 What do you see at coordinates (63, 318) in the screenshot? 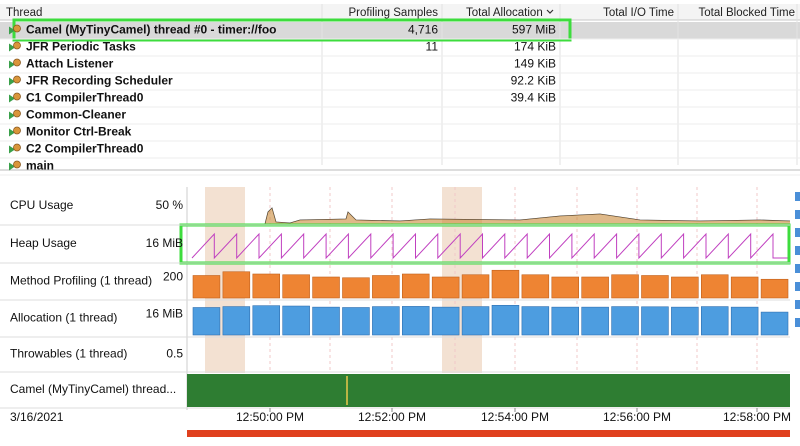
I see `lane-label: Allocation (1 thread)` at bounding box center [63, 318].